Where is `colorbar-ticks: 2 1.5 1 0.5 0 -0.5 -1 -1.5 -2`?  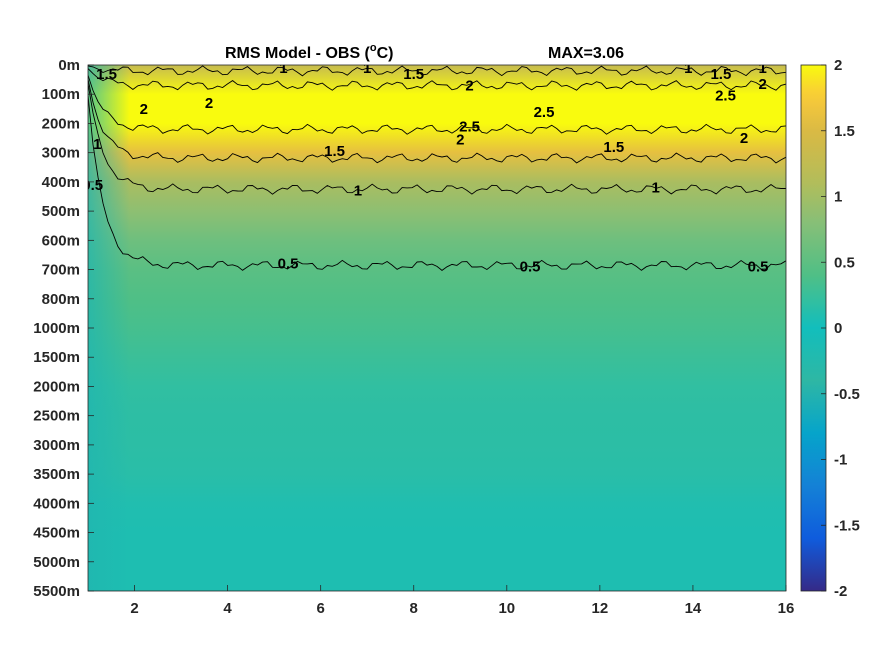
colorbar-ticks: 2 1.5 1 0.5 0 -0.5 -1 -1.5 -2 is located at coordinates (840, 328).